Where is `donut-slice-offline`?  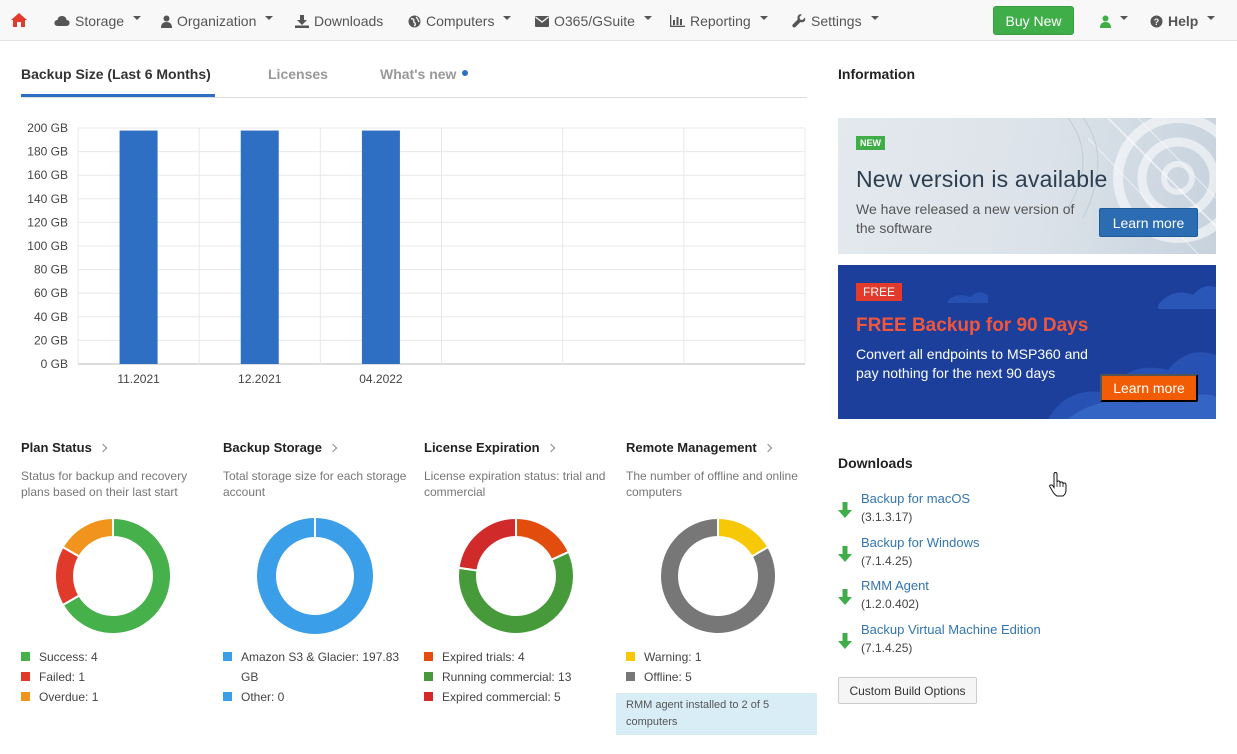 donut-slice-offline is located at coordinates (718, 575).